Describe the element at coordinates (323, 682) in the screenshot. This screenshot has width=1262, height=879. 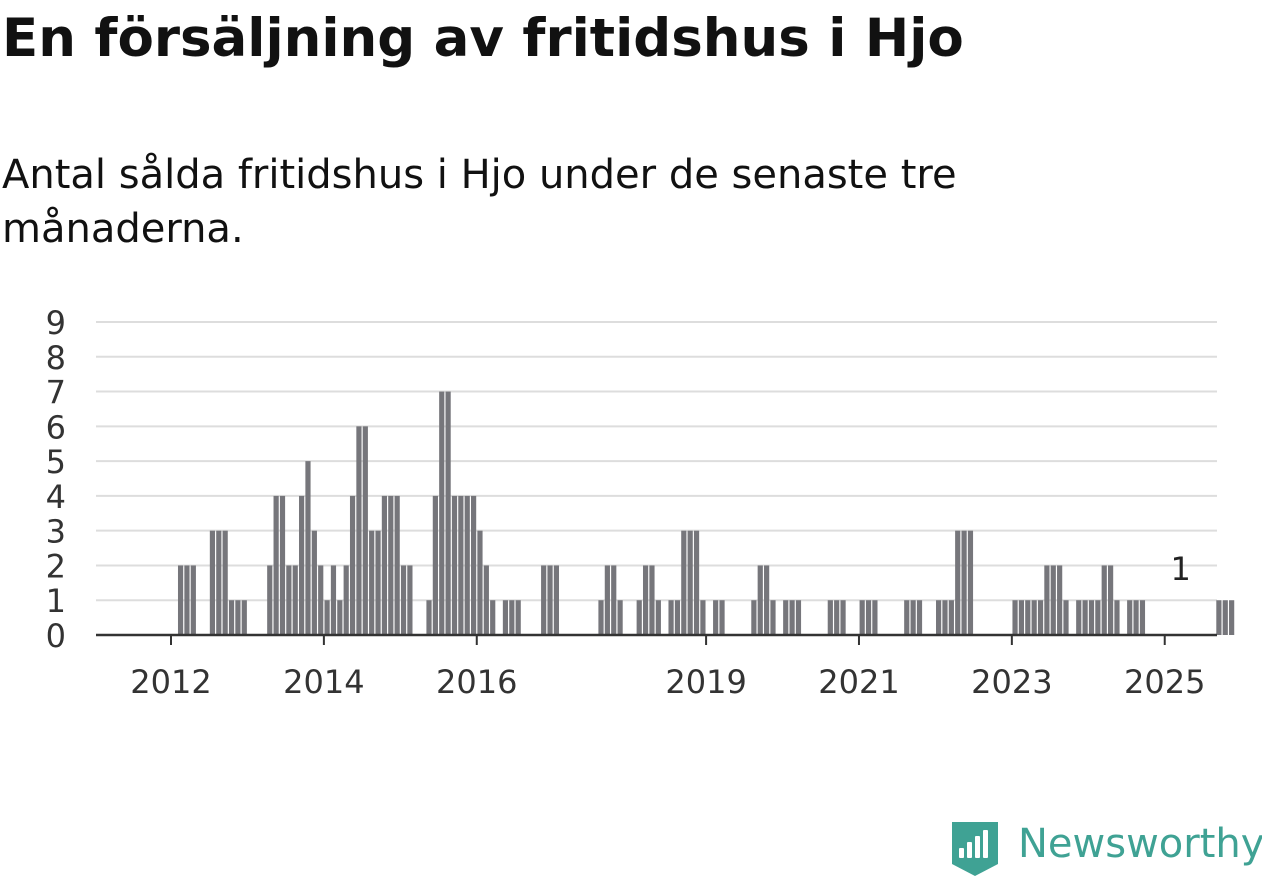
I see `x-tick-label: 2014` at that location.